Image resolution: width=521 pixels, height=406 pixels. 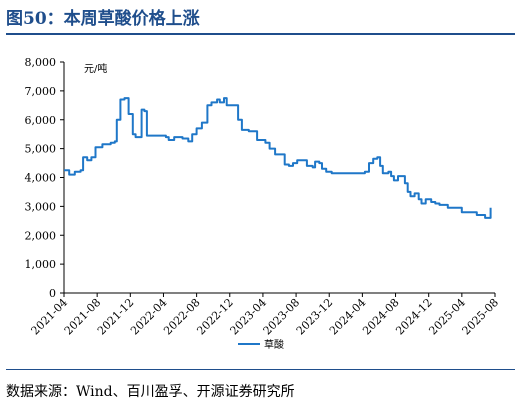 What do you see at coordinates (41, 178) in the screenshot?
I see `y-tick-label: 4,000` at bounding box center [41, 178].